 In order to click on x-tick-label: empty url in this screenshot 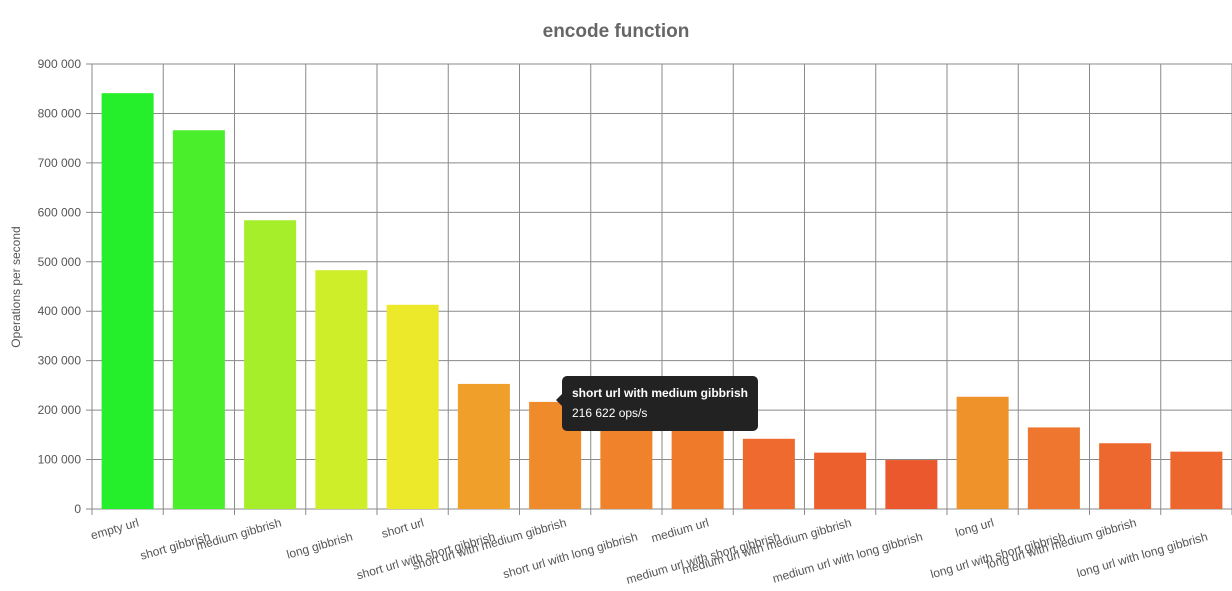, I will do `click(114, 528)`.